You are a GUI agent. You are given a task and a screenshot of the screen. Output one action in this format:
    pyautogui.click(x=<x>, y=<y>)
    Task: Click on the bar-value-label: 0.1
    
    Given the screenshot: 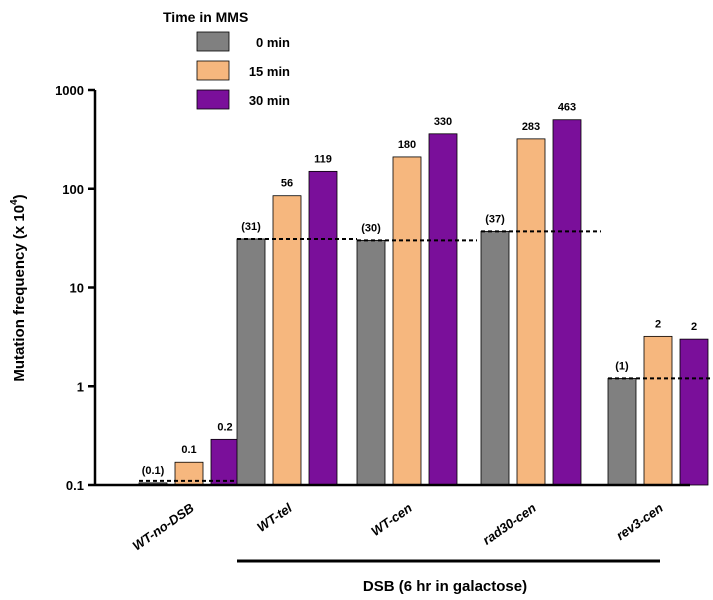 What is the action you would take?
    pyautogui.click(x=188, y=450)
    